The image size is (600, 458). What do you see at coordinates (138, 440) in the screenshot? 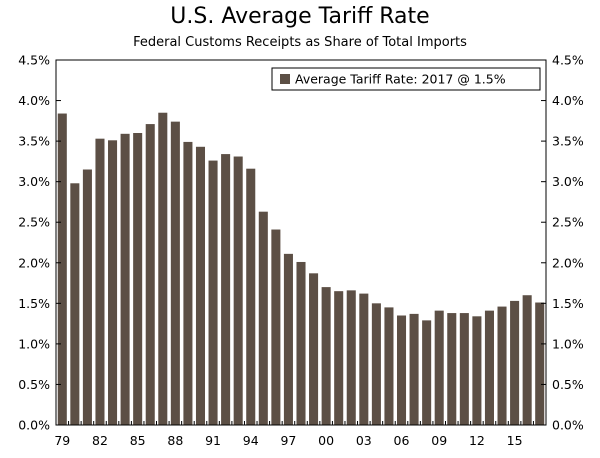
I see `x-tick-label: 85` at bounding box center [138, 440].